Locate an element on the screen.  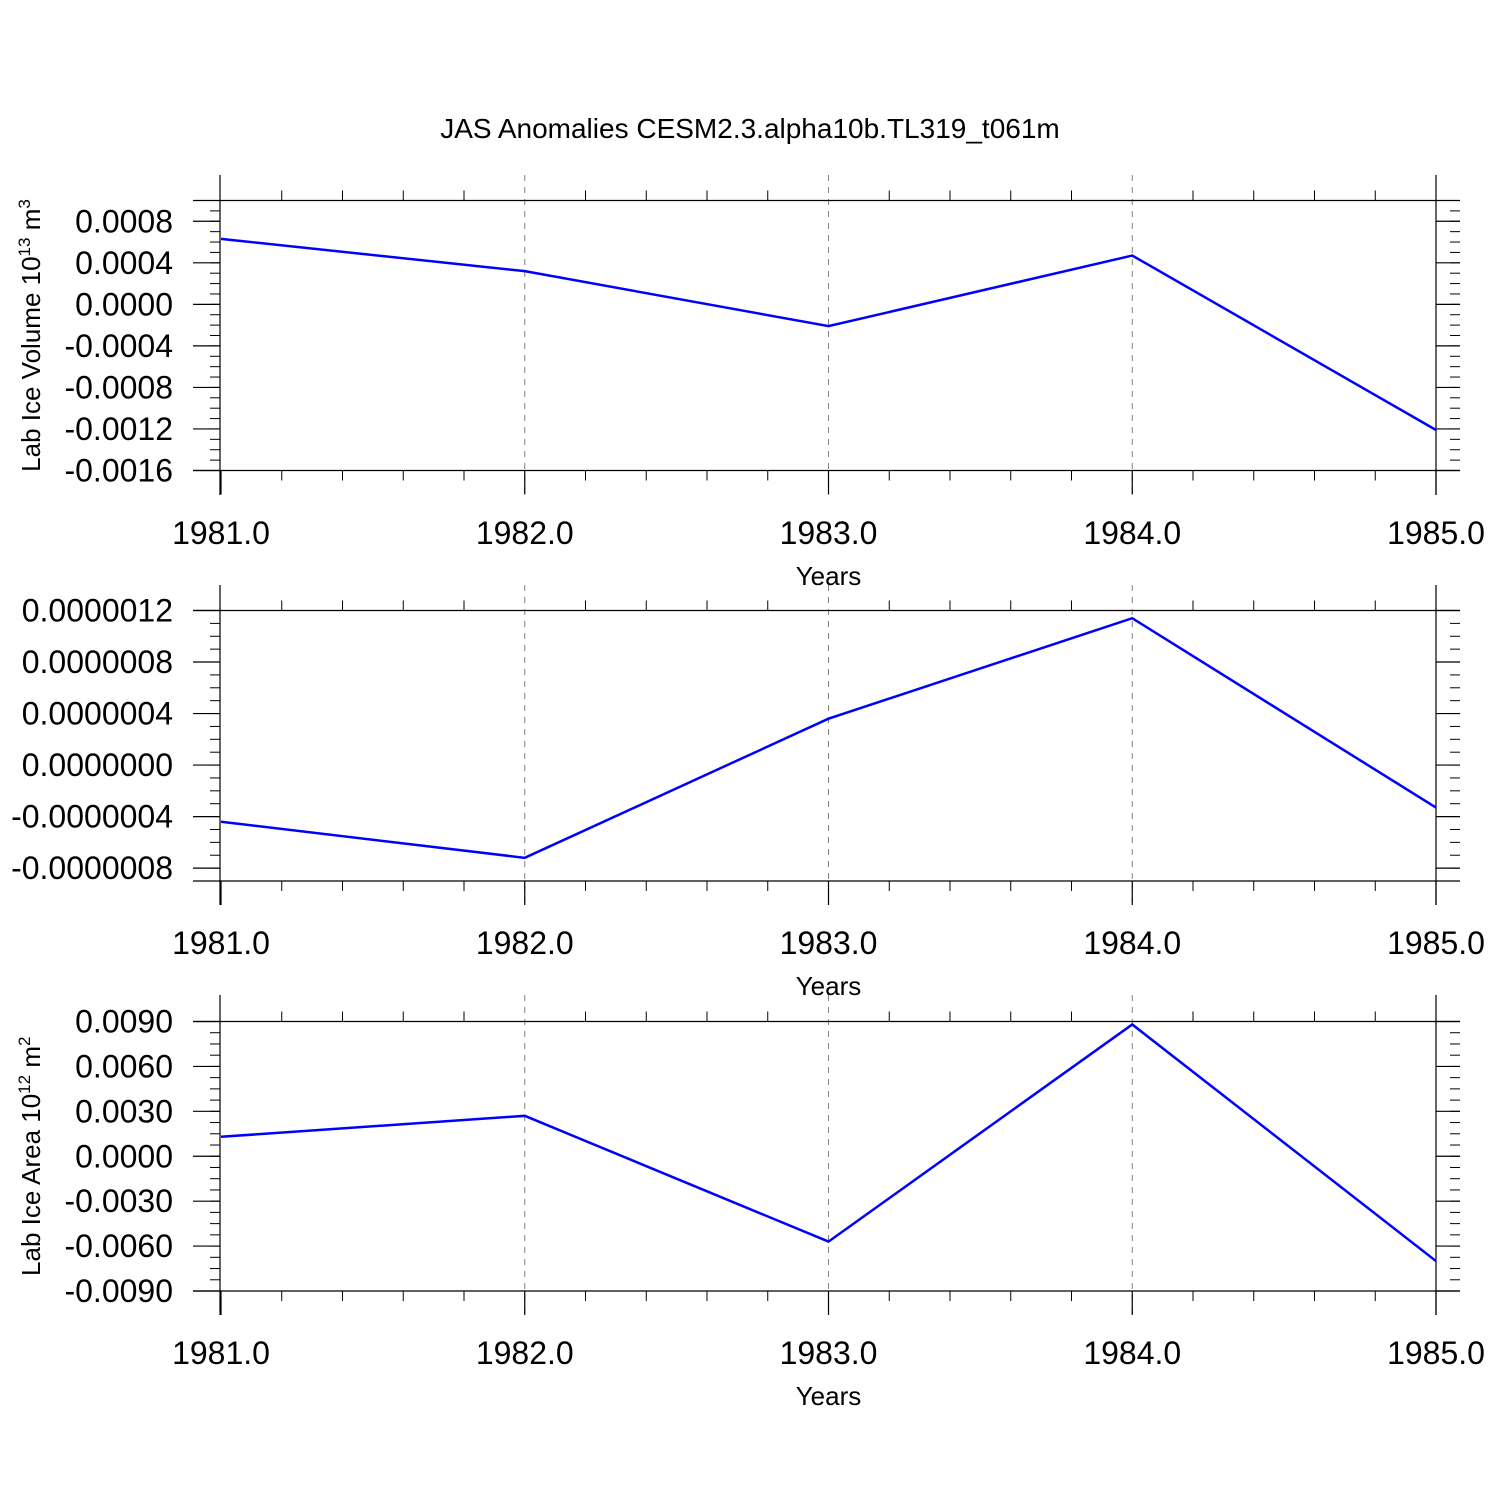
y-tick-label: -0.0012 is located at coordinates (118, 429).